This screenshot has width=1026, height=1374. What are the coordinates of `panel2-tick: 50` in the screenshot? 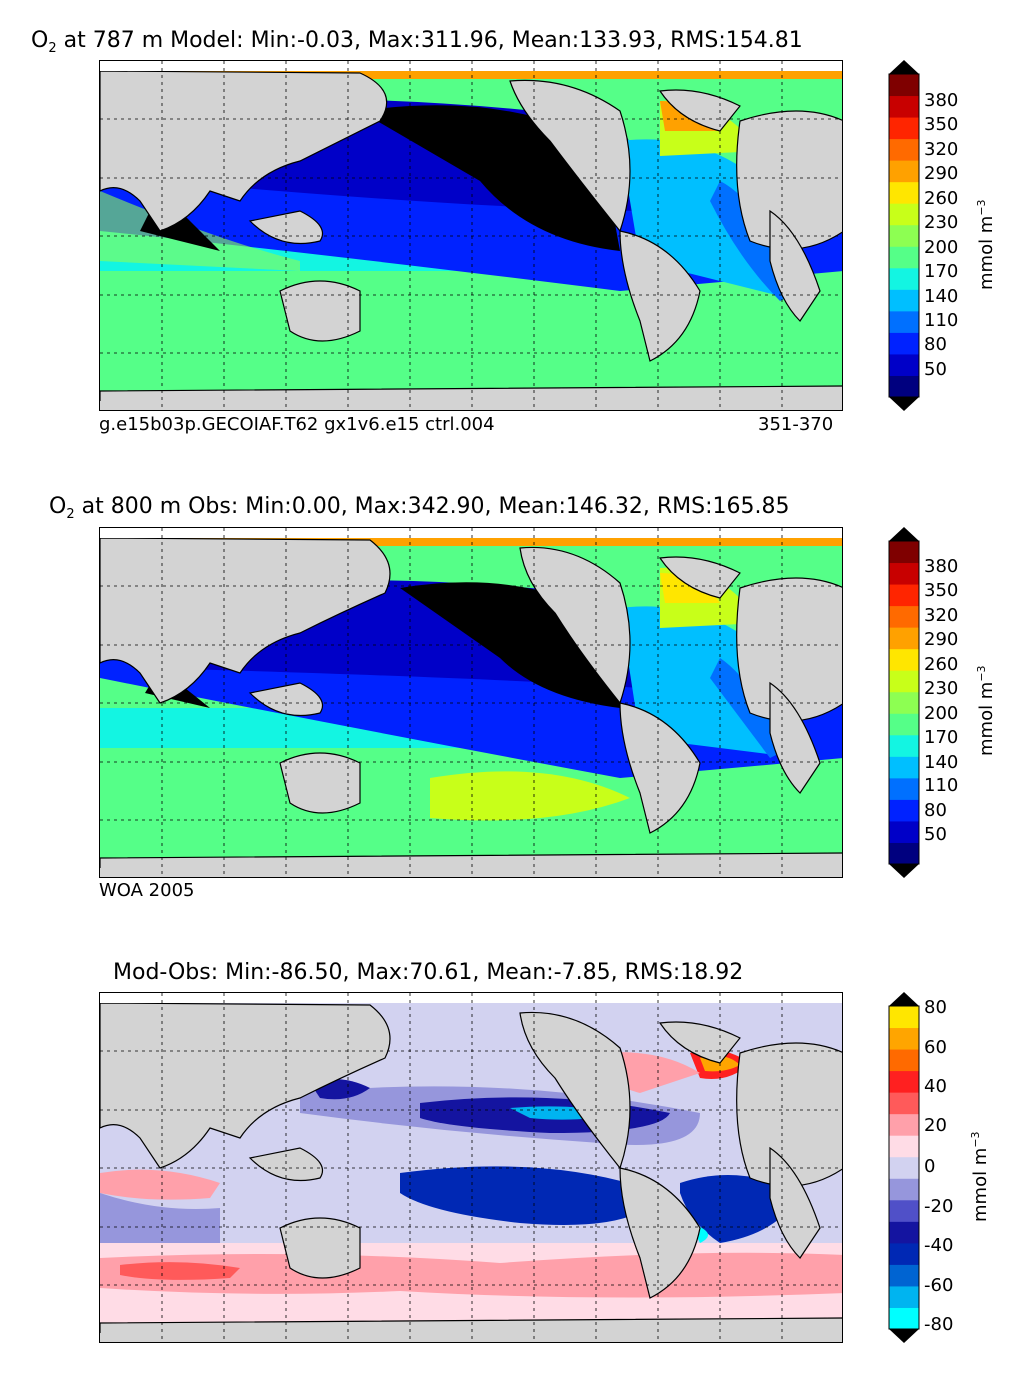 It's located at (935, 834).